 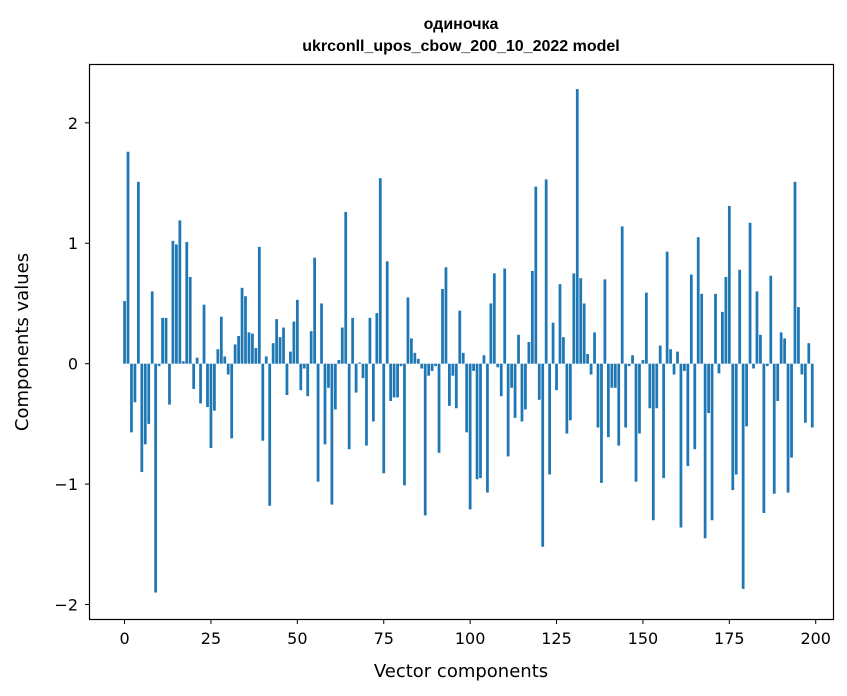 What do you see at coordinates (124, 638) in the screenshot?
I see `x-tick-label: 0` at bounding box center [124, 638].